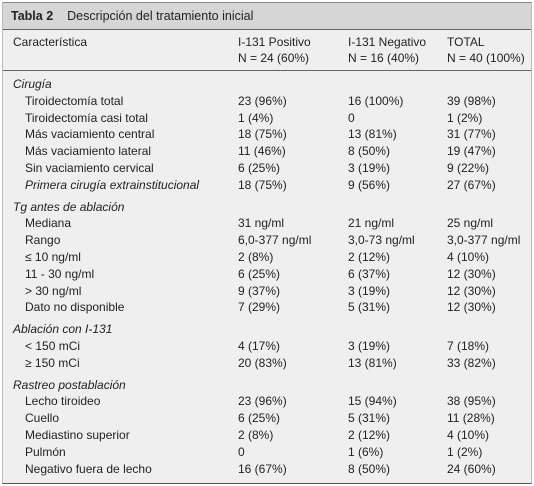 The height and width of the screenshot is (486, 534). What do you see at coordinates (262, 362) in the screenshot?
I see `table-cell: 20 (83%)` at bounding box center [262, 362].